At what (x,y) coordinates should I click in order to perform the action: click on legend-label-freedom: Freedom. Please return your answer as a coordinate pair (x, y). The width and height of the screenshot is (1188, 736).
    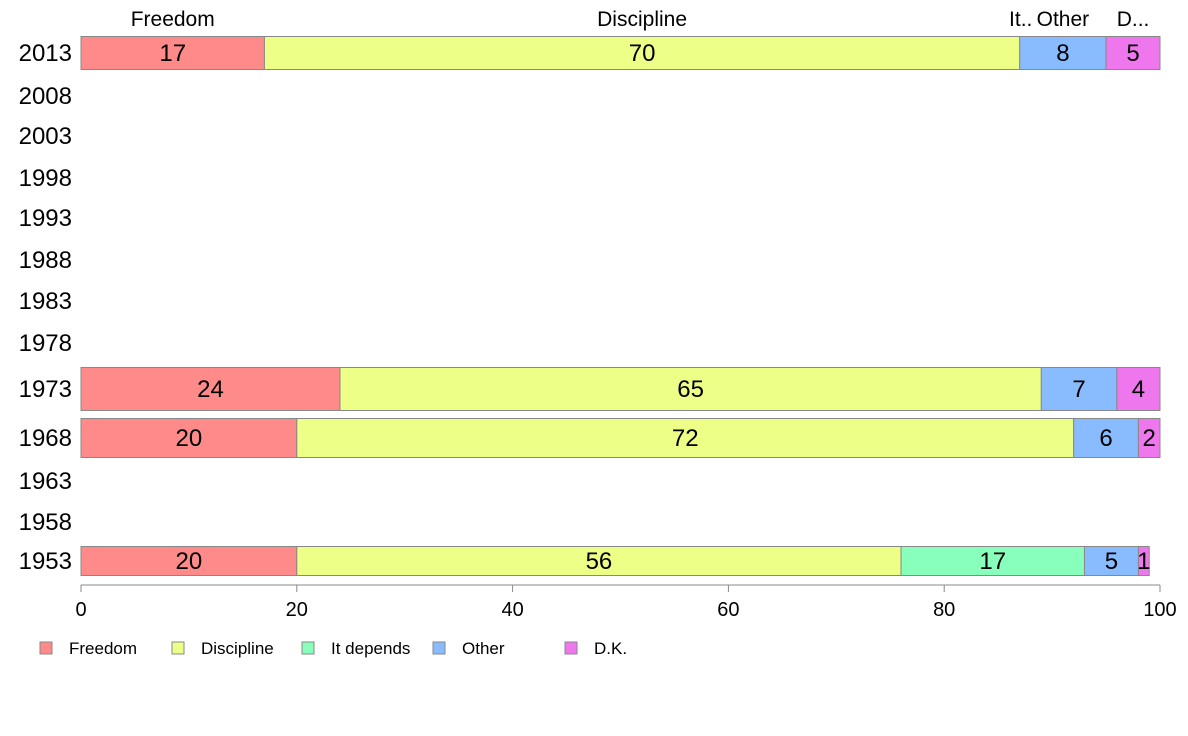
    Looking at the image, I should click on (103, 648).